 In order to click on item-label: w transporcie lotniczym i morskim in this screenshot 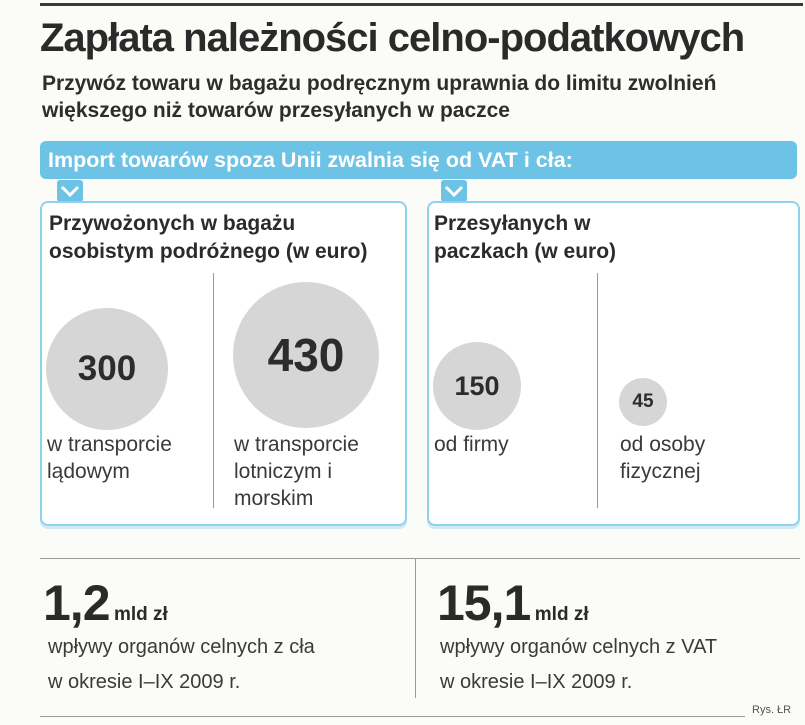, I will do `click(296, 471)`.